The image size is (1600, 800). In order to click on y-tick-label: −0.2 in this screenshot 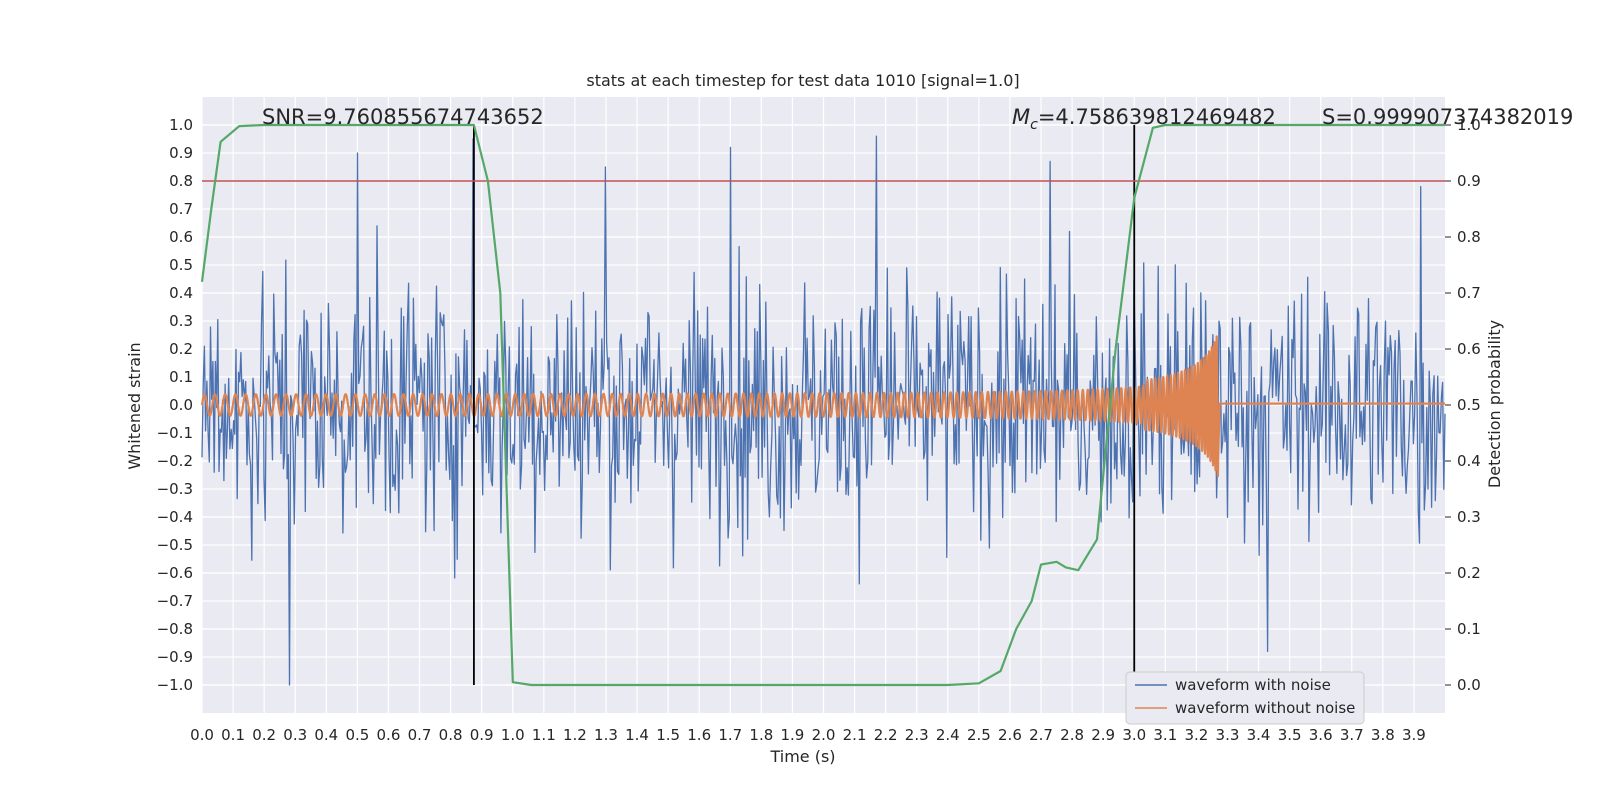, I will do `click(175, 461)`.